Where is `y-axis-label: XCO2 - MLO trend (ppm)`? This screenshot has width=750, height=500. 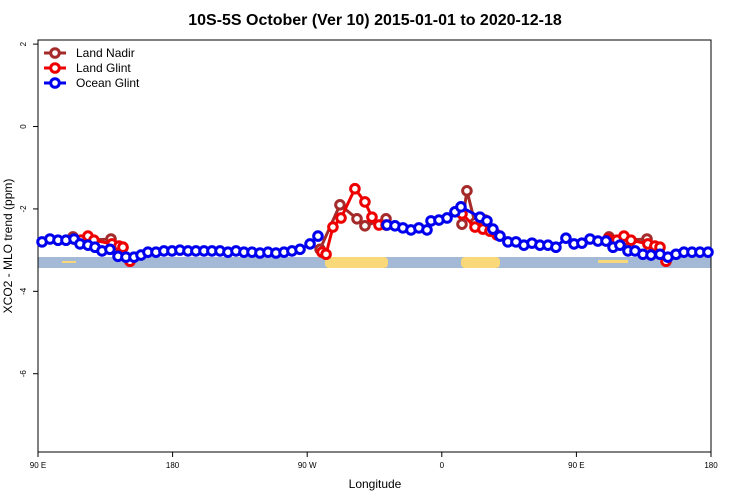
y-axis-label: XCO2 - MLO trend (ppm) is located at coordinates (8, 246).